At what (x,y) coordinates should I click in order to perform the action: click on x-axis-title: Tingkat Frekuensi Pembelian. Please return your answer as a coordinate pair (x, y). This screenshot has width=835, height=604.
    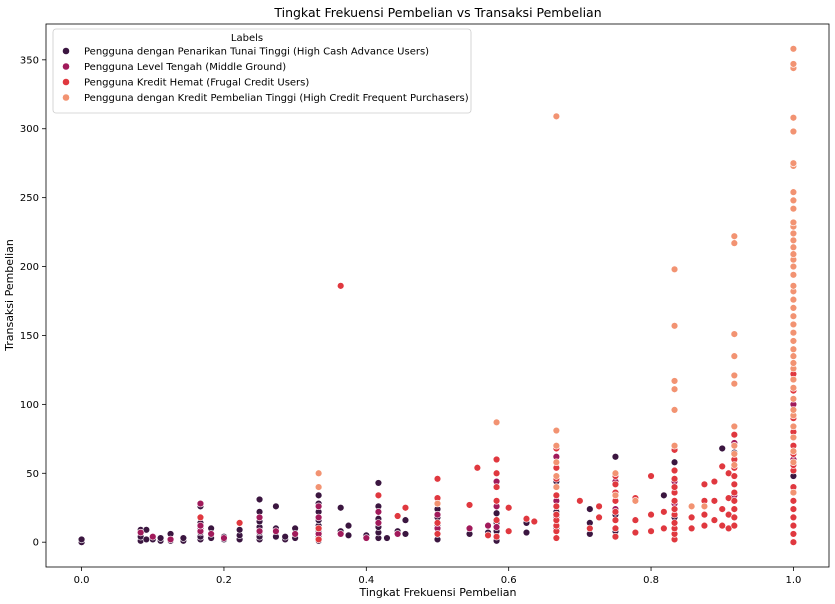
    Looking at the image, I should click on (437, 592).